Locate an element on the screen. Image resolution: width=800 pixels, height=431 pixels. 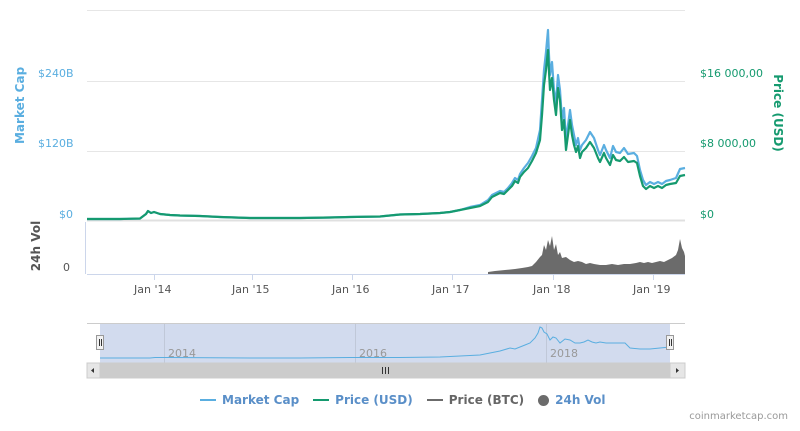
right-axis-title: Price (USD) is located at coordinates (778, 113).